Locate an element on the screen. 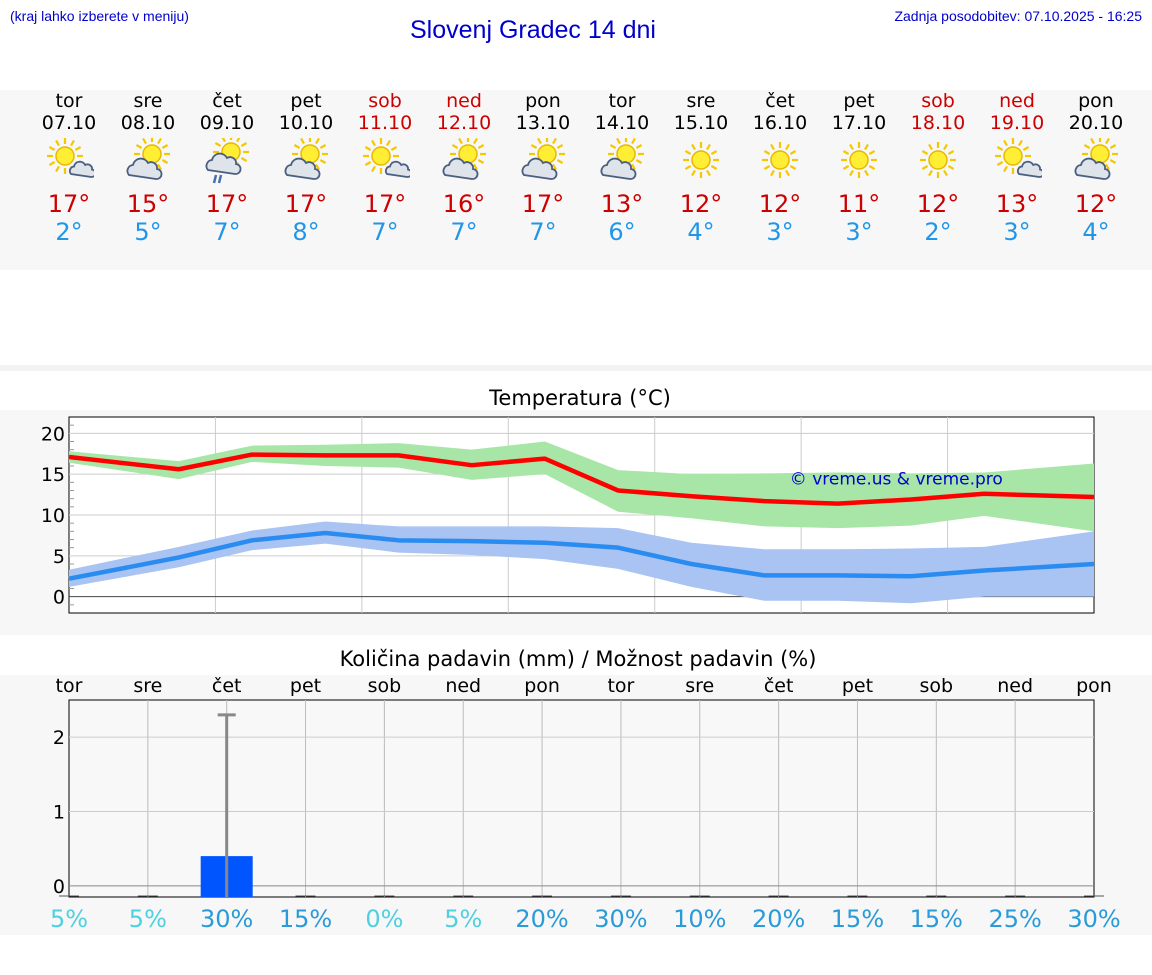 The image size is (1152, 975). divider is located at coordinates (576, 368).